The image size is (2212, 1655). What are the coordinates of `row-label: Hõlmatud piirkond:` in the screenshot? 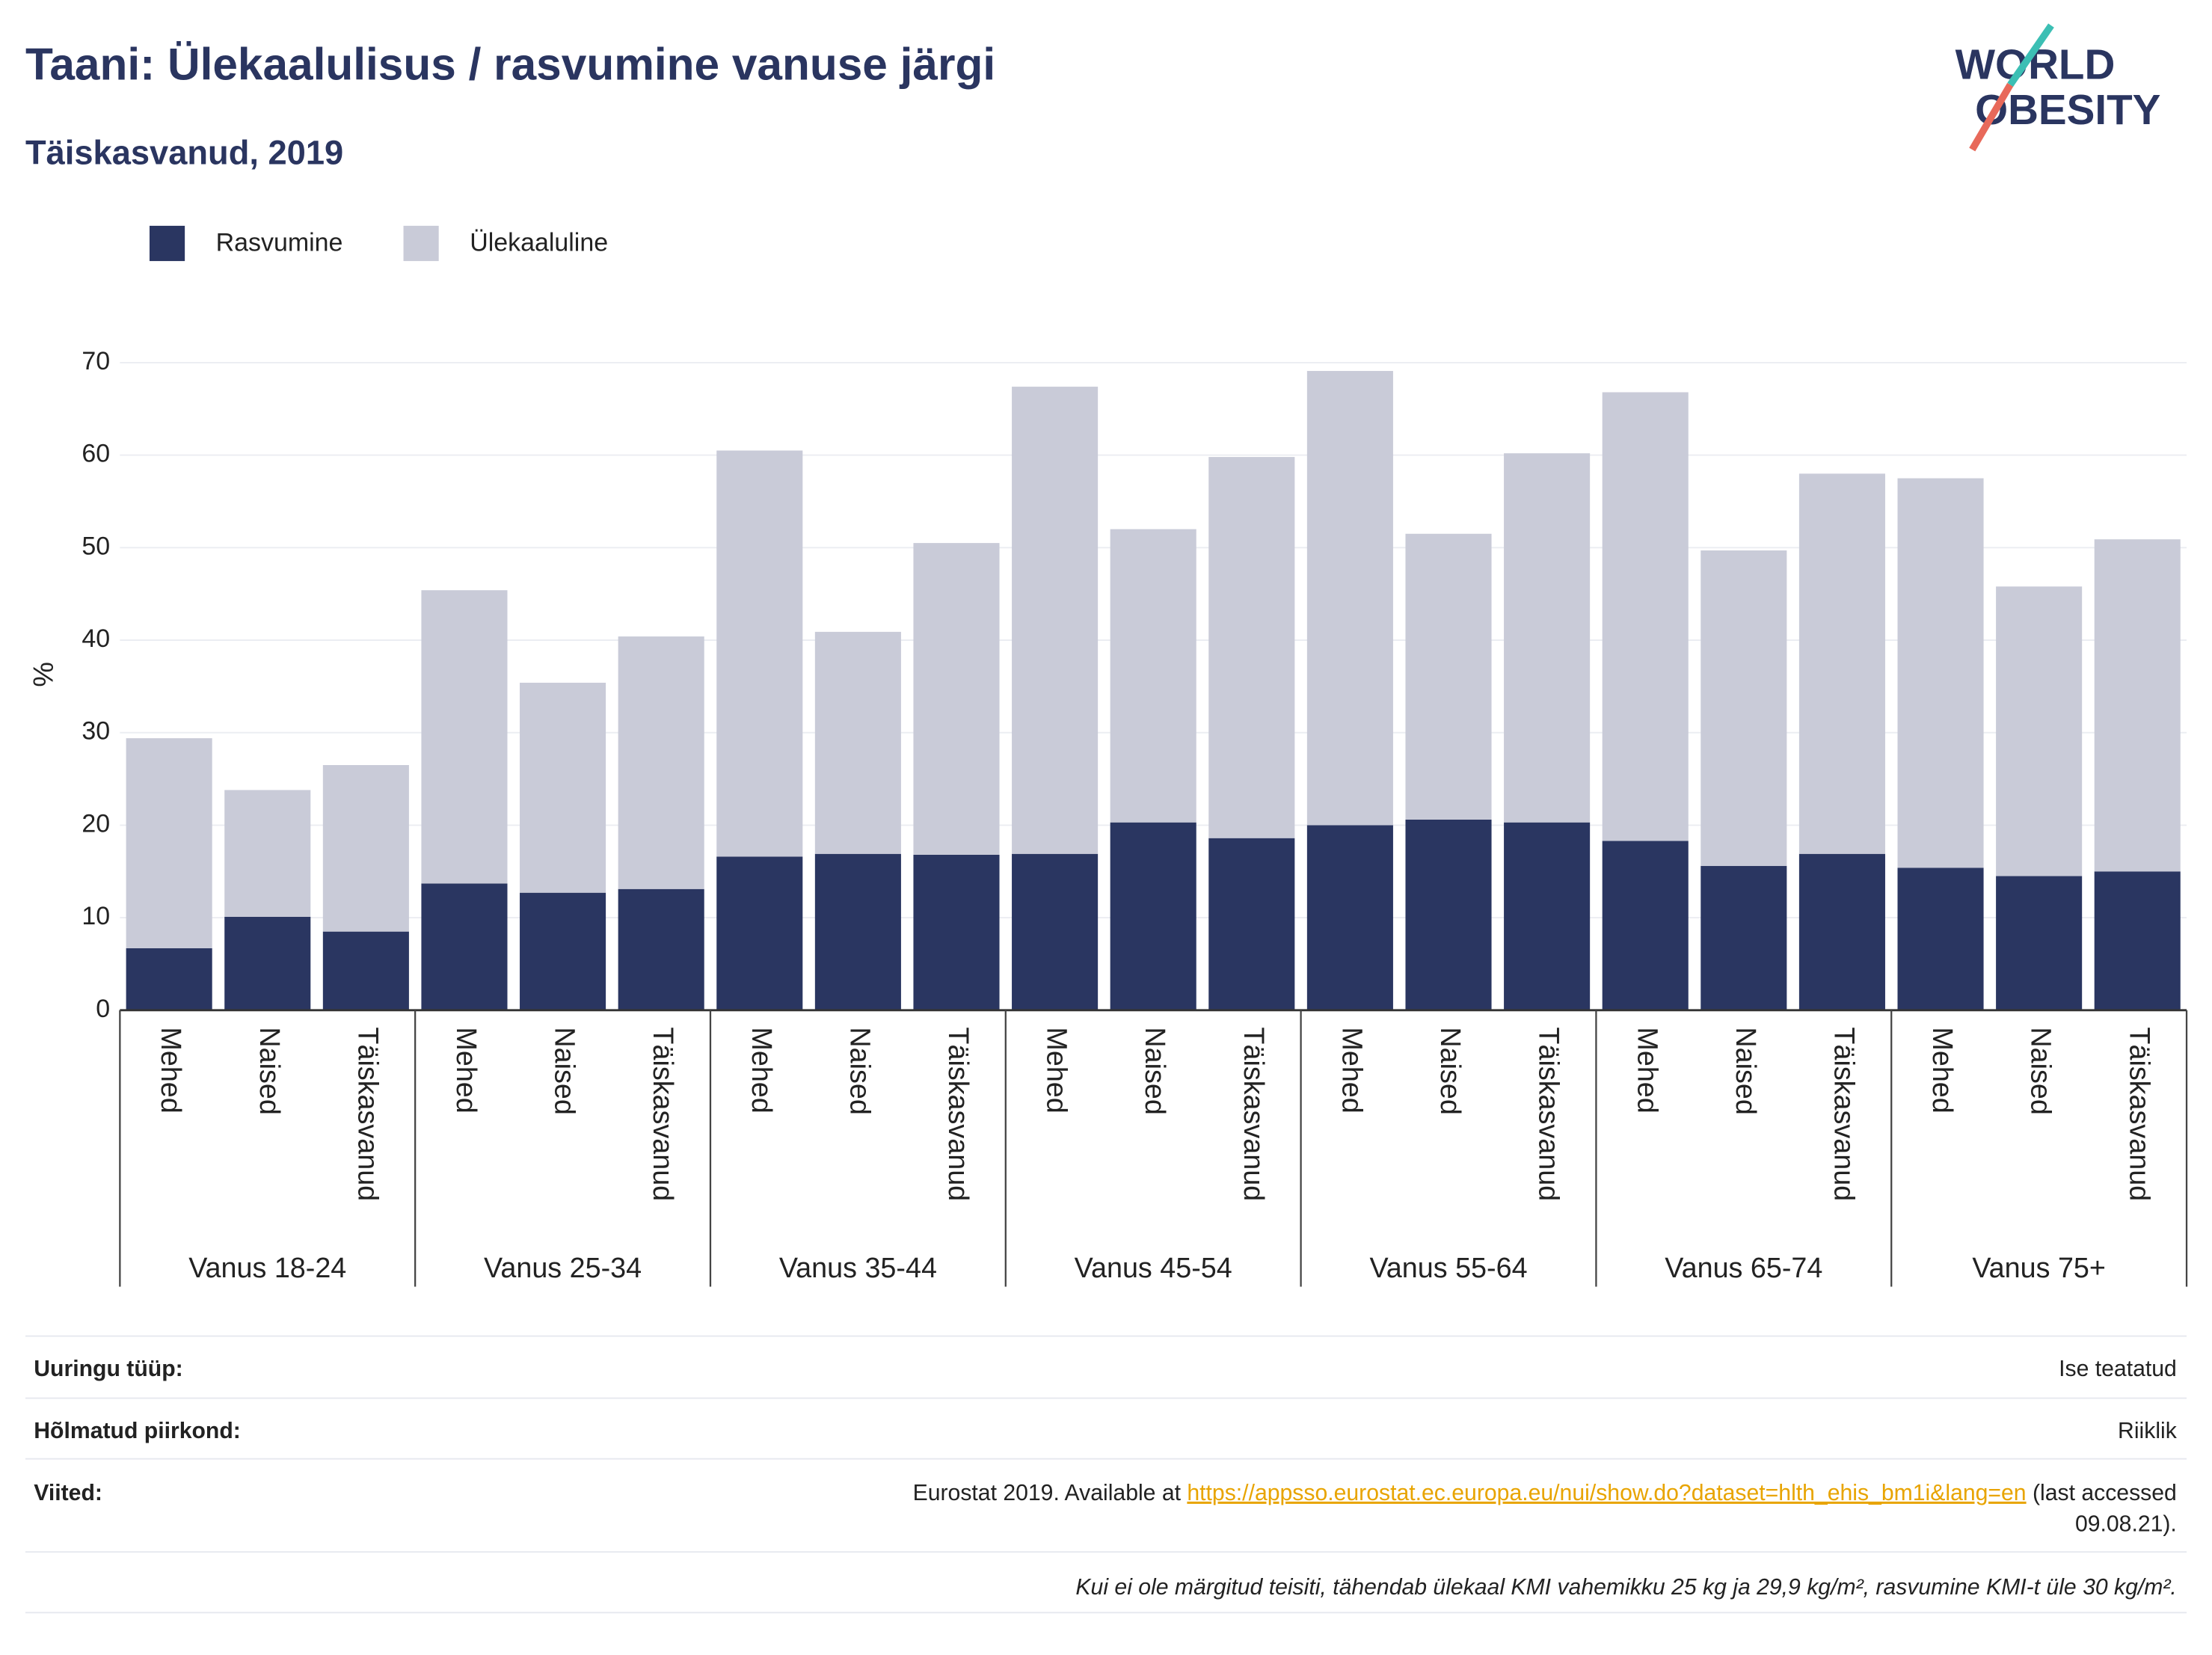 It's located at (137, 1431).